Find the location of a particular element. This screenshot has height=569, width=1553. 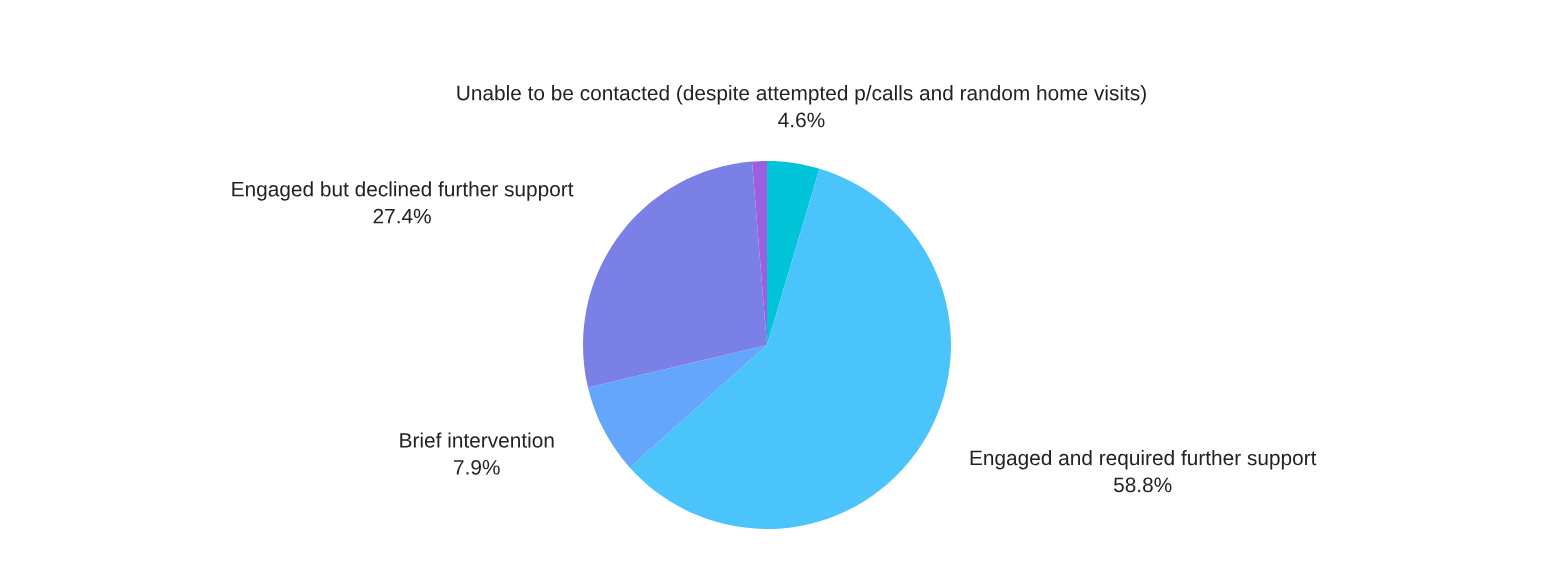

data-label: 58.8% is located at coordinates (1142, 485).